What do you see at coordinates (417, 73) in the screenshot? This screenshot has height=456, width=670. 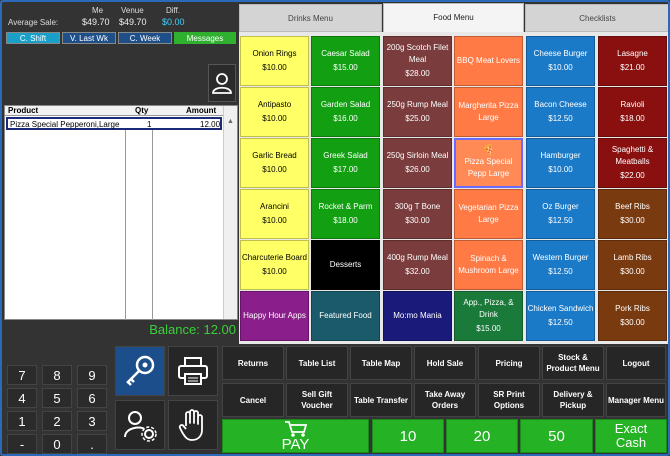 I see `menu-item-price: $28.00` at bounding box center [417, 73].